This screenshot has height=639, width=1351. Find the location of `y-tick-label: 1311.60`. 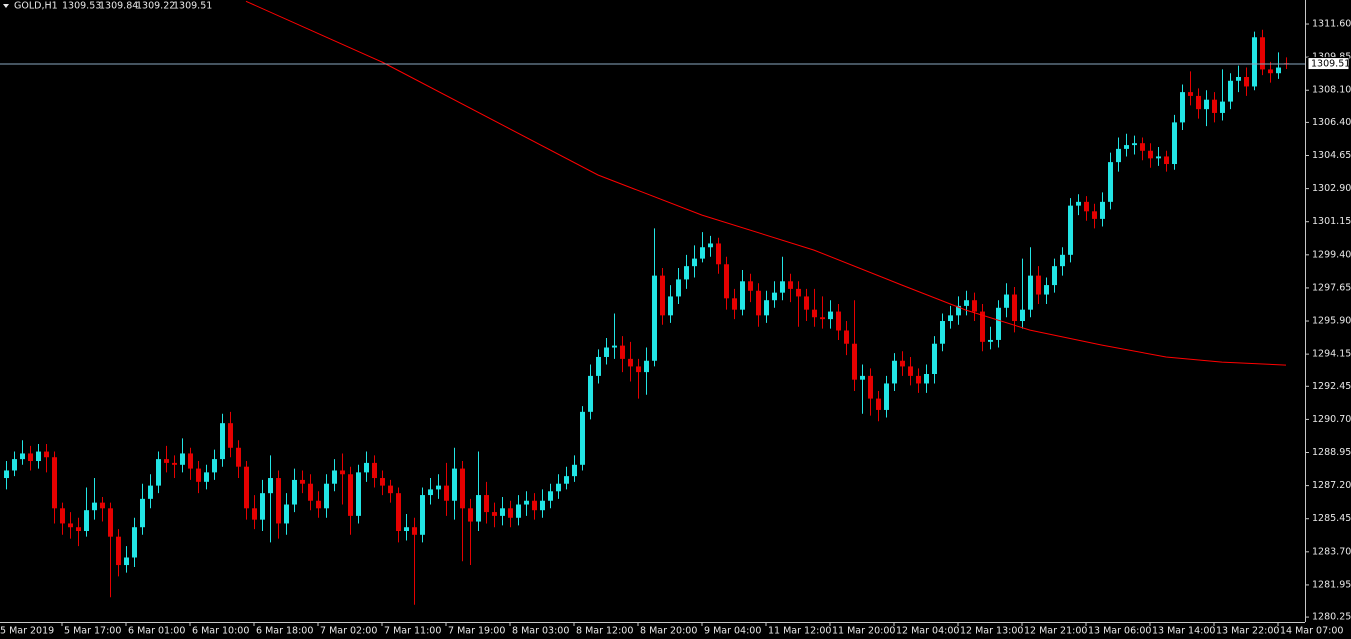

y-tick-label: 1311.60 is located at coordinates (1331, 24).